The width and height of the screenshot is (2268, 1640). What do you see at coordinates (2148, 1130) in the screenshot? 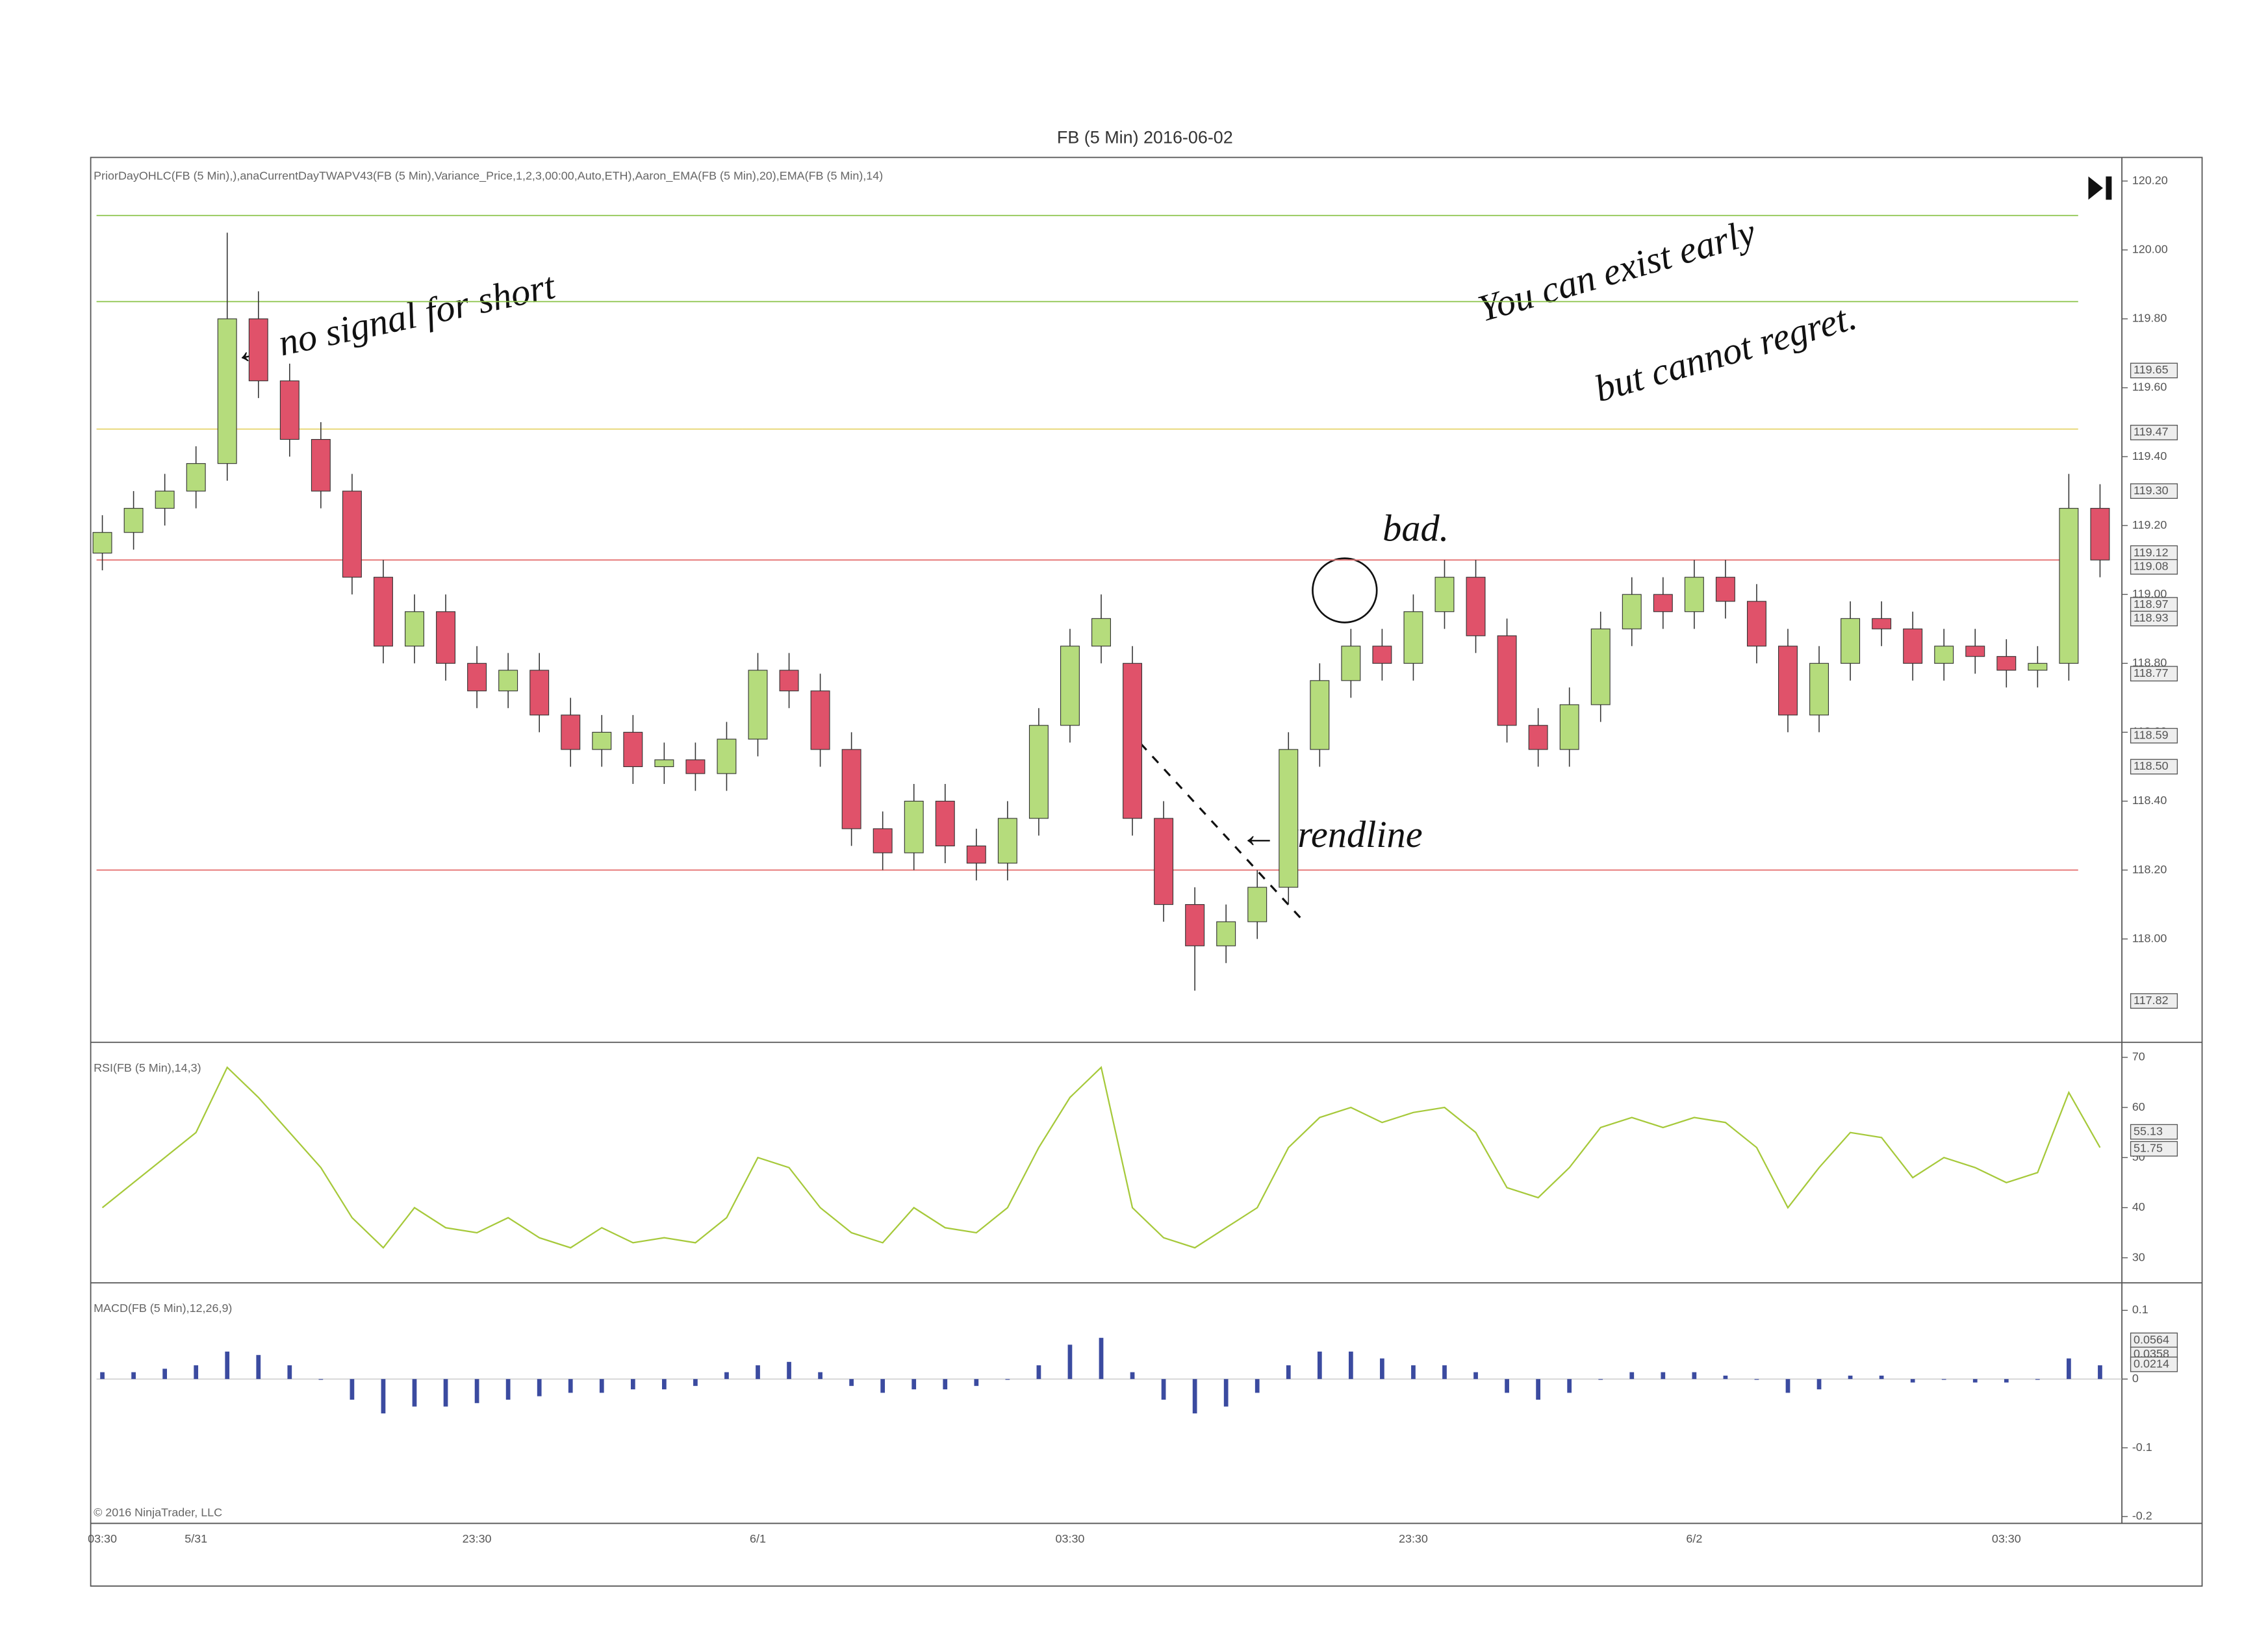
I see `price-marker-label: 55.13` at bounding box center [2148, 1130].